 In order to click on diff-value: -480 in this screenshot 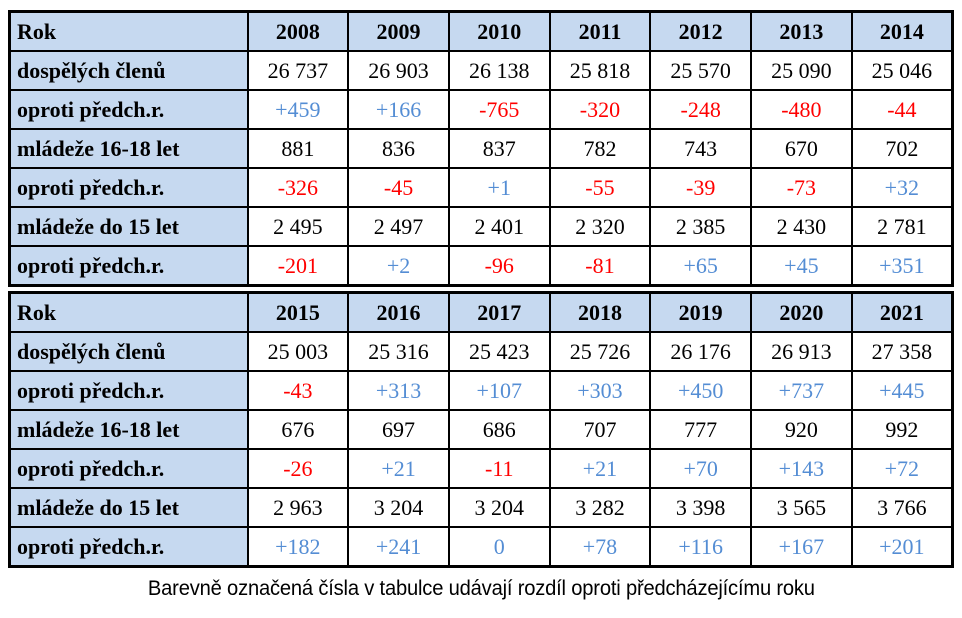, I will do `click(801, 109)`.